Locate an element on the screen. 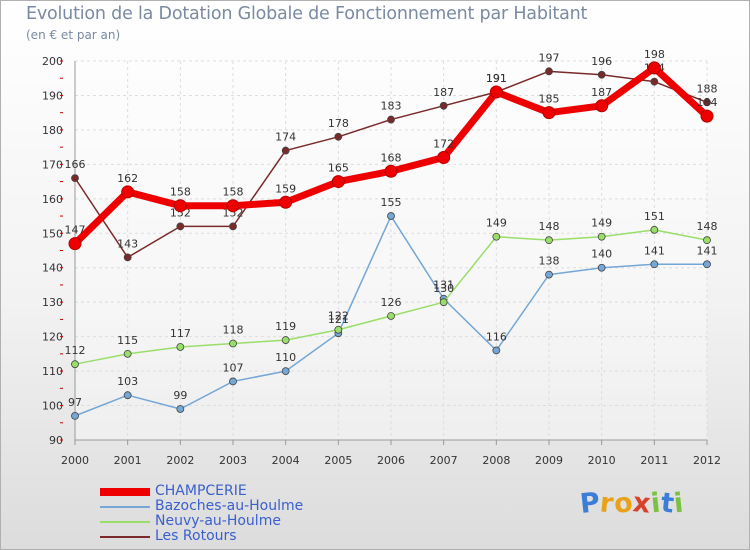 The height and width of the screenshot is (550, 750). y-tick-label: 190 is located at coordinates (52, 95).